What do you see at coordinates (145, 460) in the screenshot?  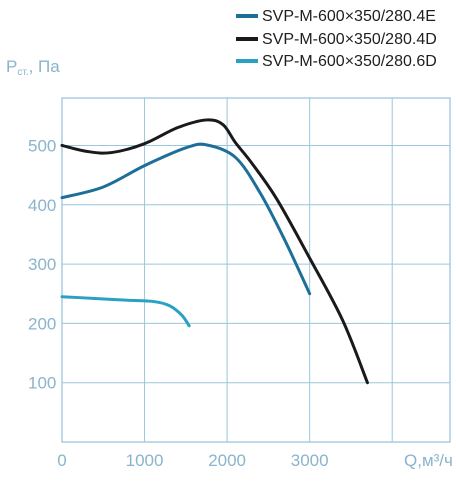 I see `x-tick-label: 1000` at bounding box center [145, 460].